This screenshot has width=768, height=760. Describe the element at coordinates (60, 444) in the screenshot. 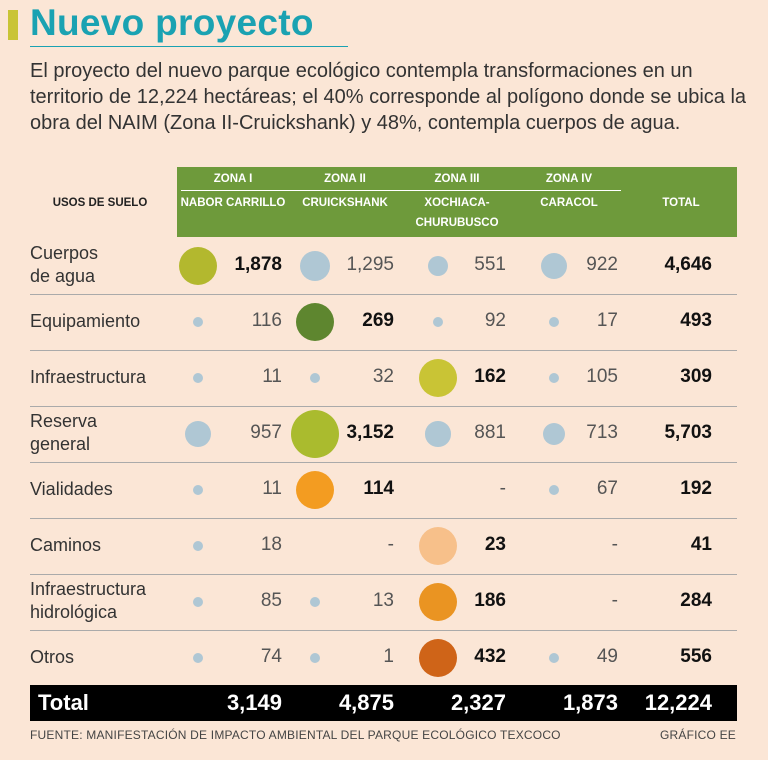

I see `row-label: general` at that location.